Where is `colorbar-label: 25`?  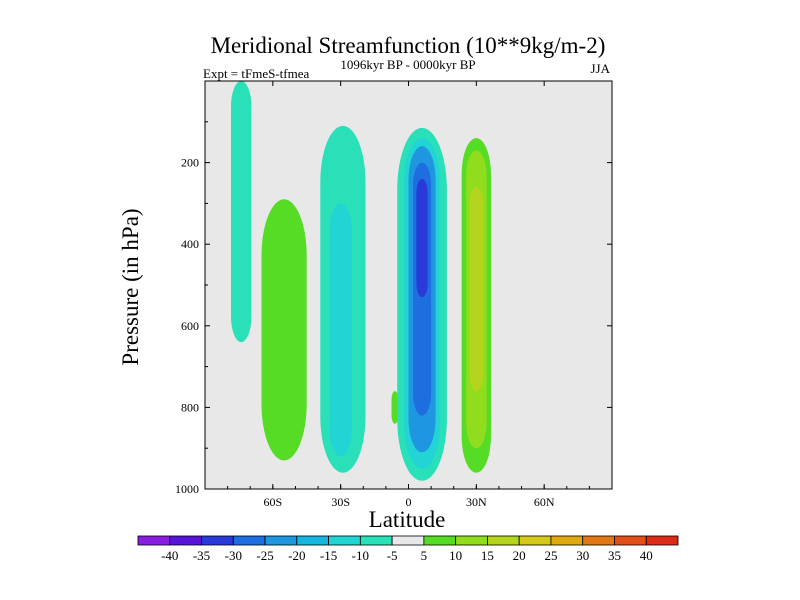 colorbar-label: 25 is located at coordinates (550, 555).